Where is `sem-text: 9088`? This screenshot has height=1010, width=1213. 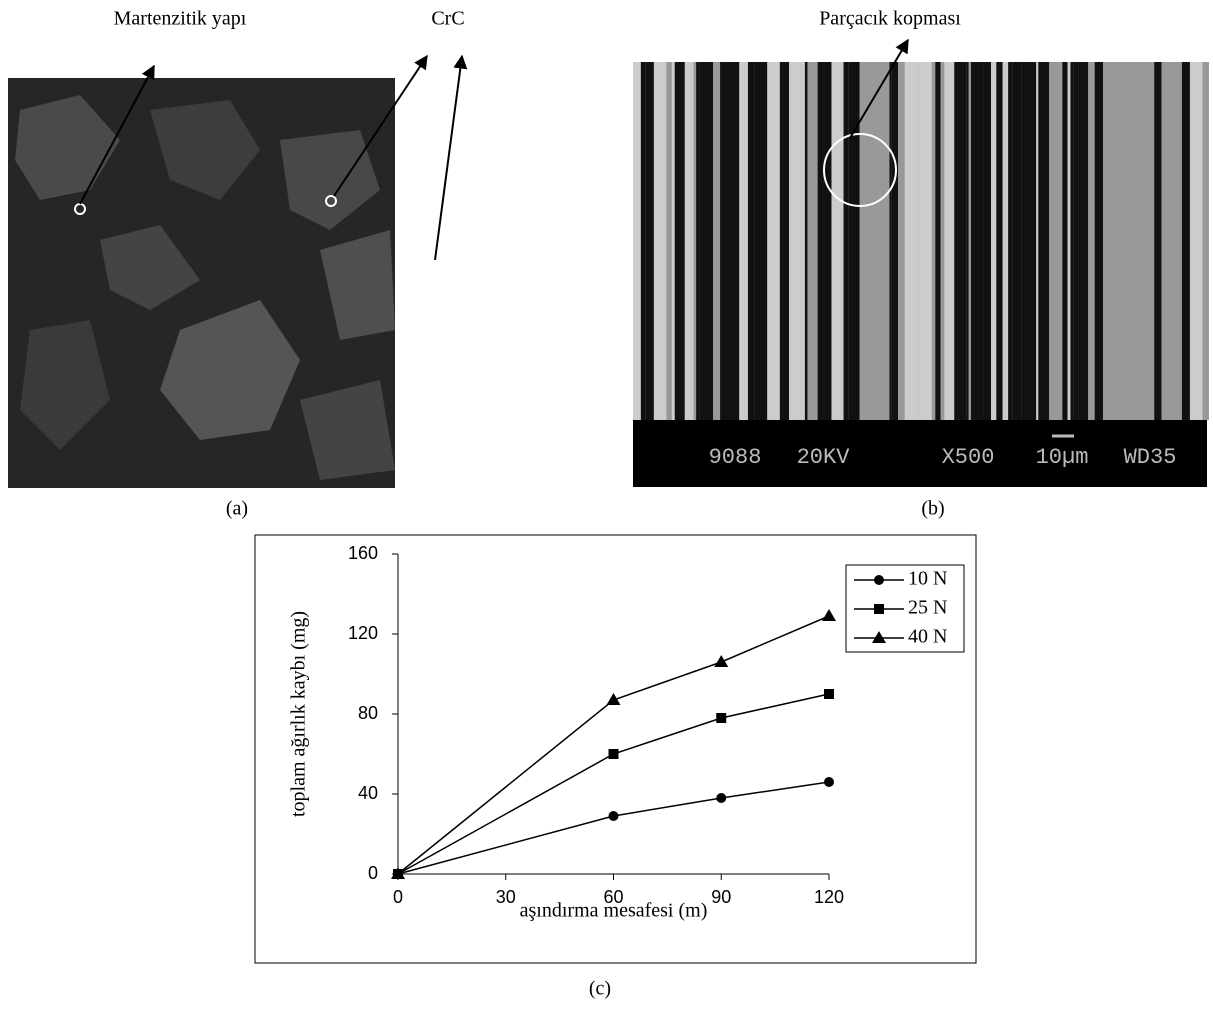 sem-text: 9088 is located at coordinates (735, 457).